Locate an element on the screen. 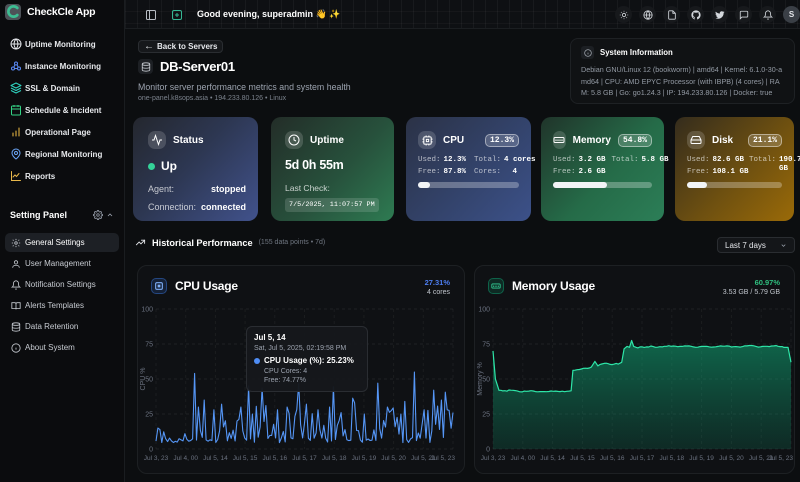 This screenshot has width=800, height=482. svg-text: Memory % is located at coordinates (480, 378).